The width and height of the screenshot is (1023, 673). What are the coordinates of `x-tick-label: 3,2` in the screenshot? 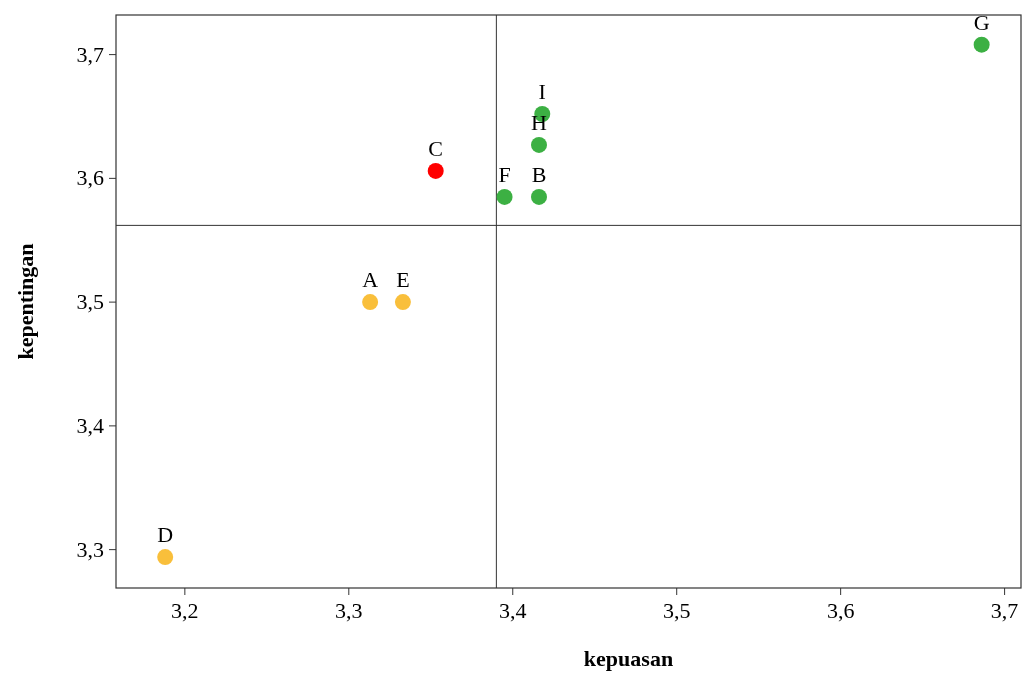 It's located at (185, 610).